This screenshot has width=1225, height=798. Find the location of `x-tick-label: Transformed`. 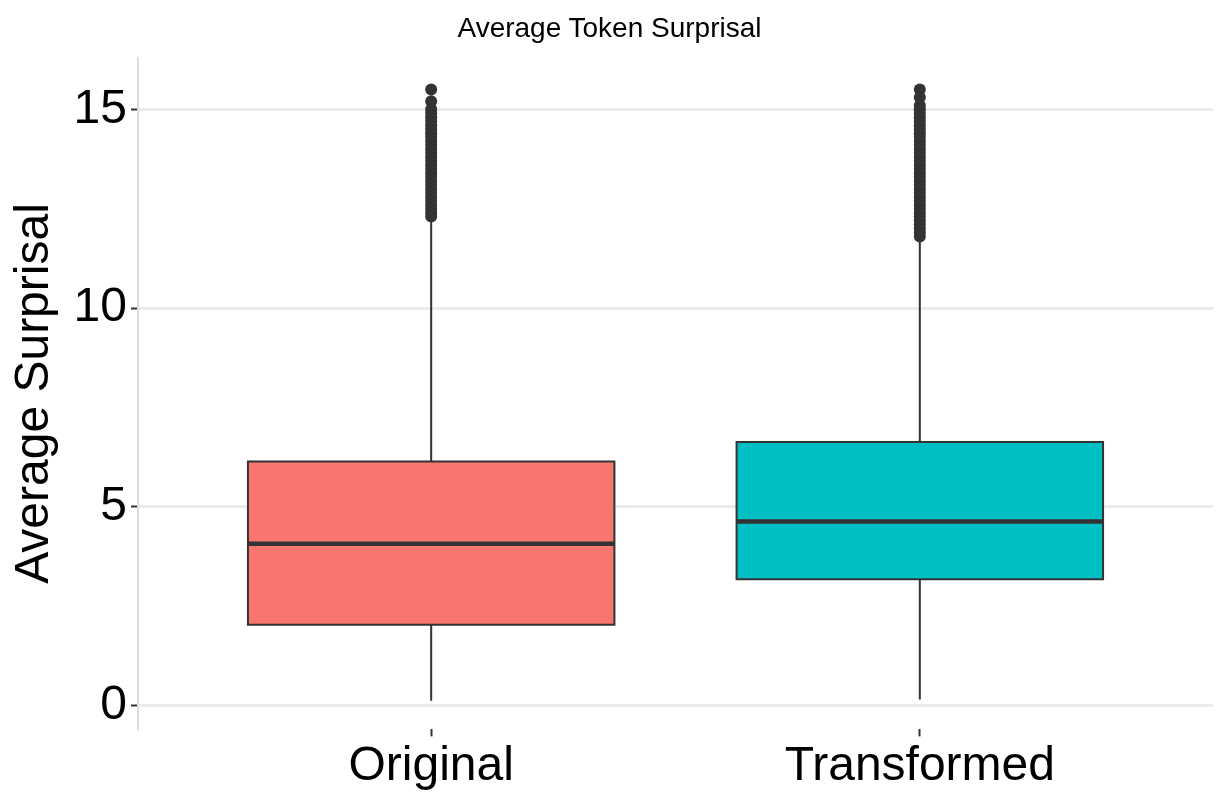

x-tick-label: Transformed is located at coordinates (919, 764).